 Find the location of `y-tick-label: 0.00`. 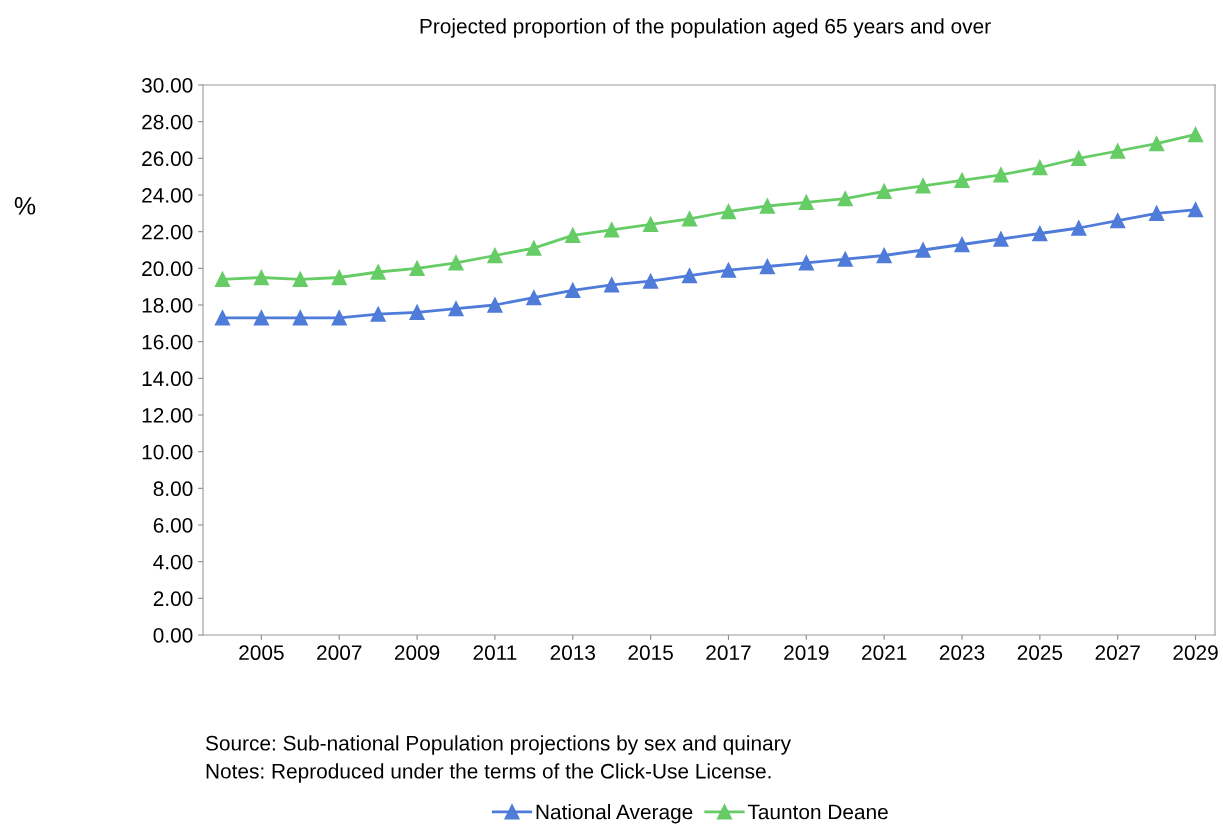

y-tick-label: 0.00 is located at coordinates (173, 635).